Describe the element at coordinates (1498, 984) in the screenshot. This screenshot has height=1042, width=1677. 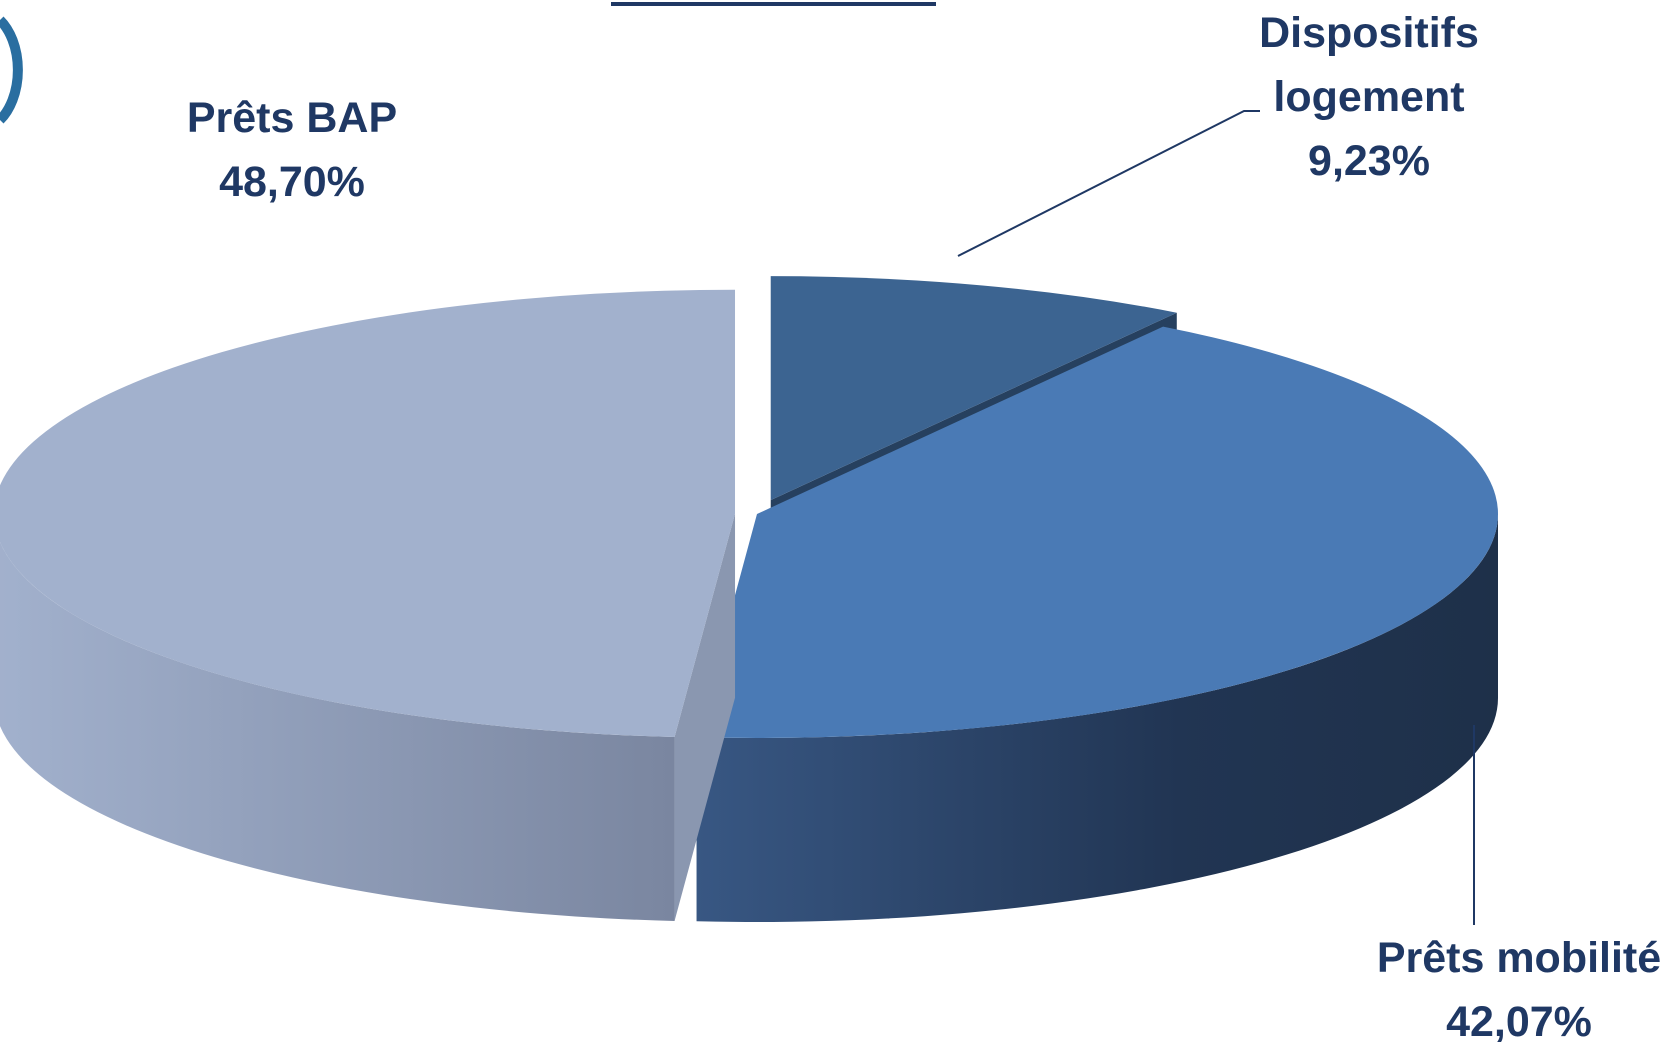
I see `slice-label: Prêts mobilité 42,07%` at that location.